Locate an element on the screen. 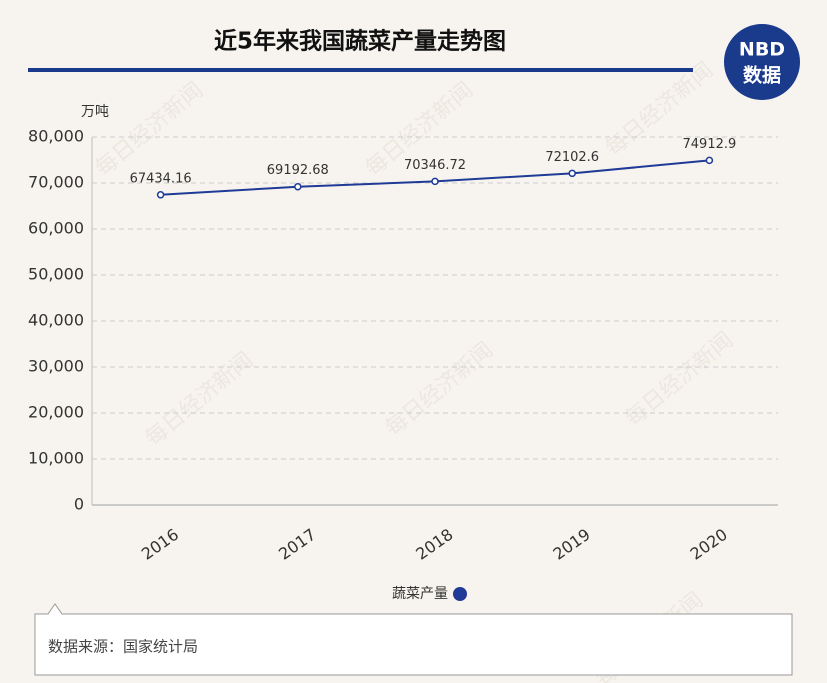 The height and width of the screenshot is (683, 827). y-tick-label: 0 is located at coordinates (79, 504).